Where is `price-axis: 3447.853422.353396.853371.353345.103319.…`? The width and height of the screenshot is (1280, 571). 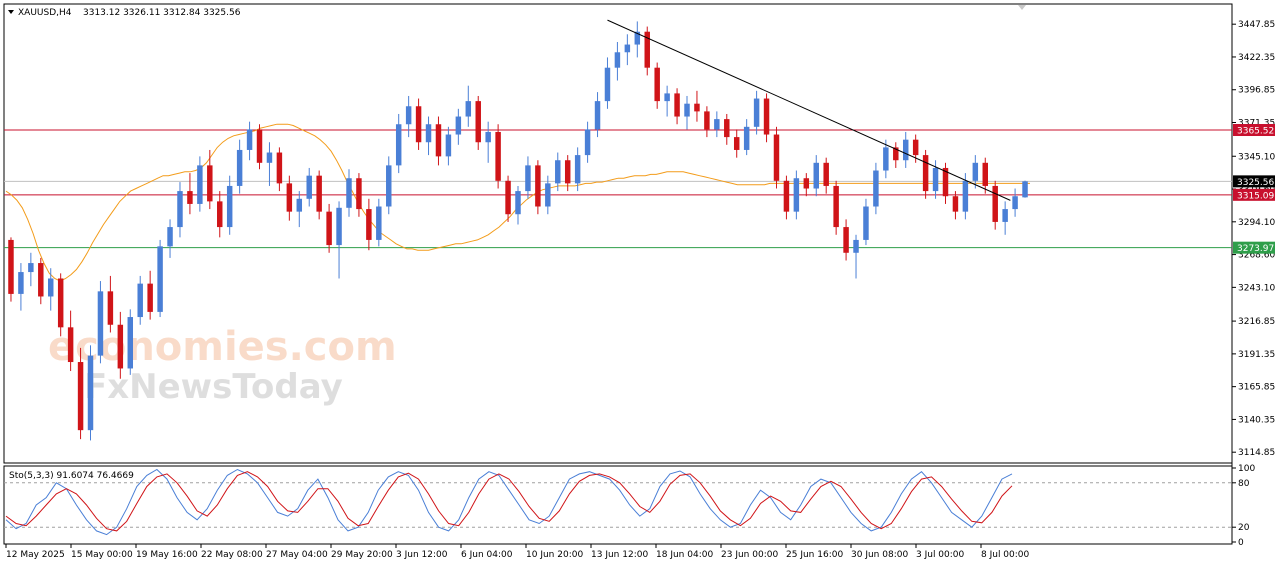 price-axis: 3447.853422.353396.853371.353345.103319.… is located at coordinates (1253, 239).